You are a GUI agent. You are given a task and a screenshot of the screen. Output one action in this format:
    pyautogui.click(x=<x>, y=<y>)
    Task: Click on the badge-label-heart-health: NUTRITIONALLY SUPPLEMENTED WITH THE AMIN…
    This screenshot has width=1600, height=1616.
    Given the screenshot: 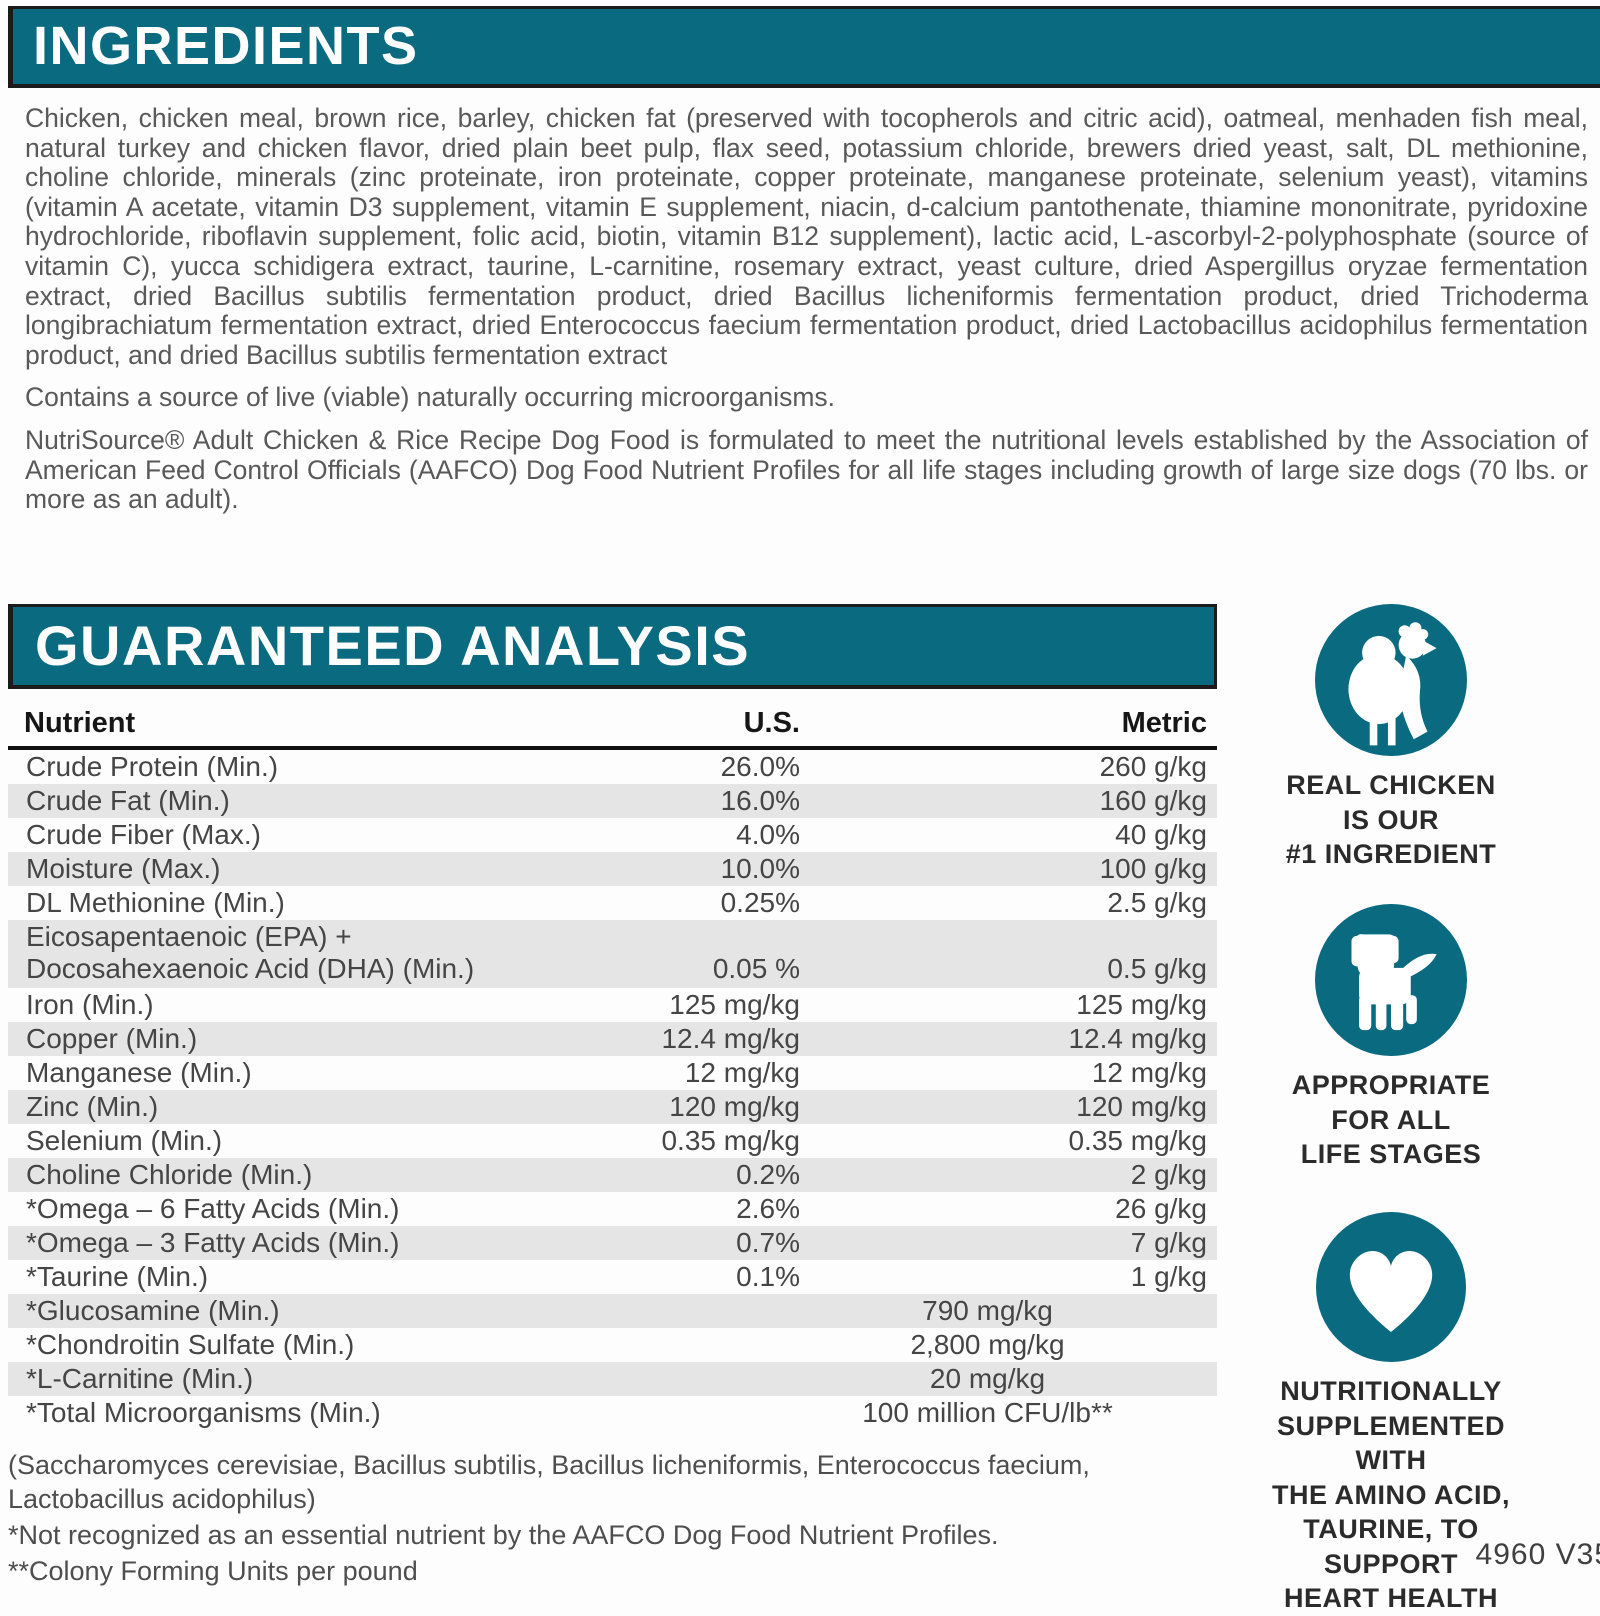 What is the action you would take?
    pyautogui.click(x=1391, y=1494)
    